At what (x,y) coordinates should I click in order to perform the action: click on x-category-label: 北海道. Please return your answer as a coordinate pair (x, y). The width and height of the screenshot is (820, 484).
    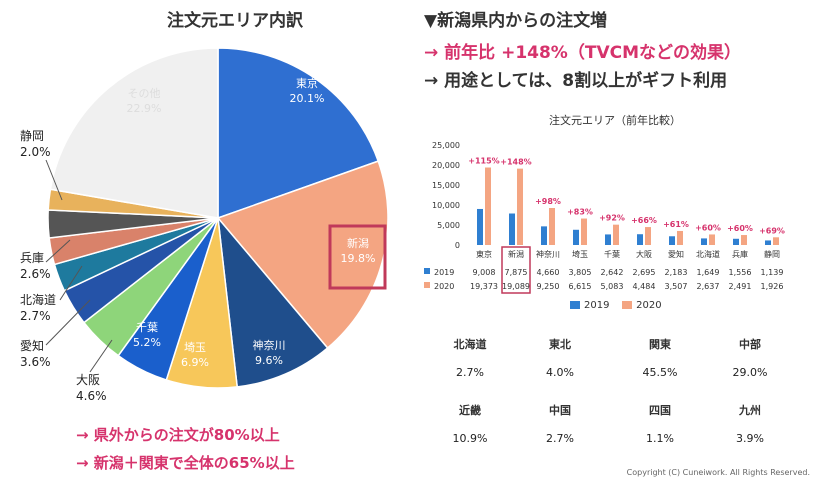
    Looking at the image, I should click on (708, 254).